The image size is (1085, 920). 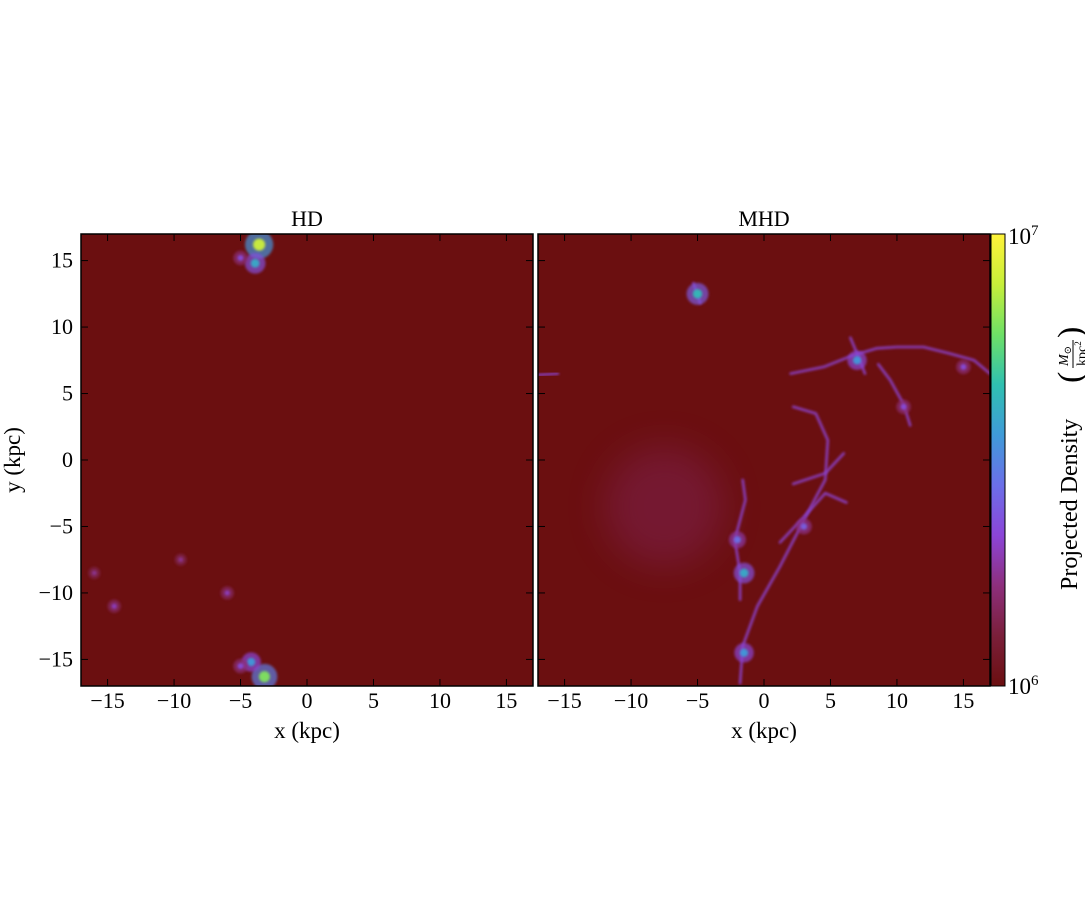 What do you see at coordinates (664, 506) in the screenshot?
I see `diffuse-gas-region` at bounding box center [664, 506].